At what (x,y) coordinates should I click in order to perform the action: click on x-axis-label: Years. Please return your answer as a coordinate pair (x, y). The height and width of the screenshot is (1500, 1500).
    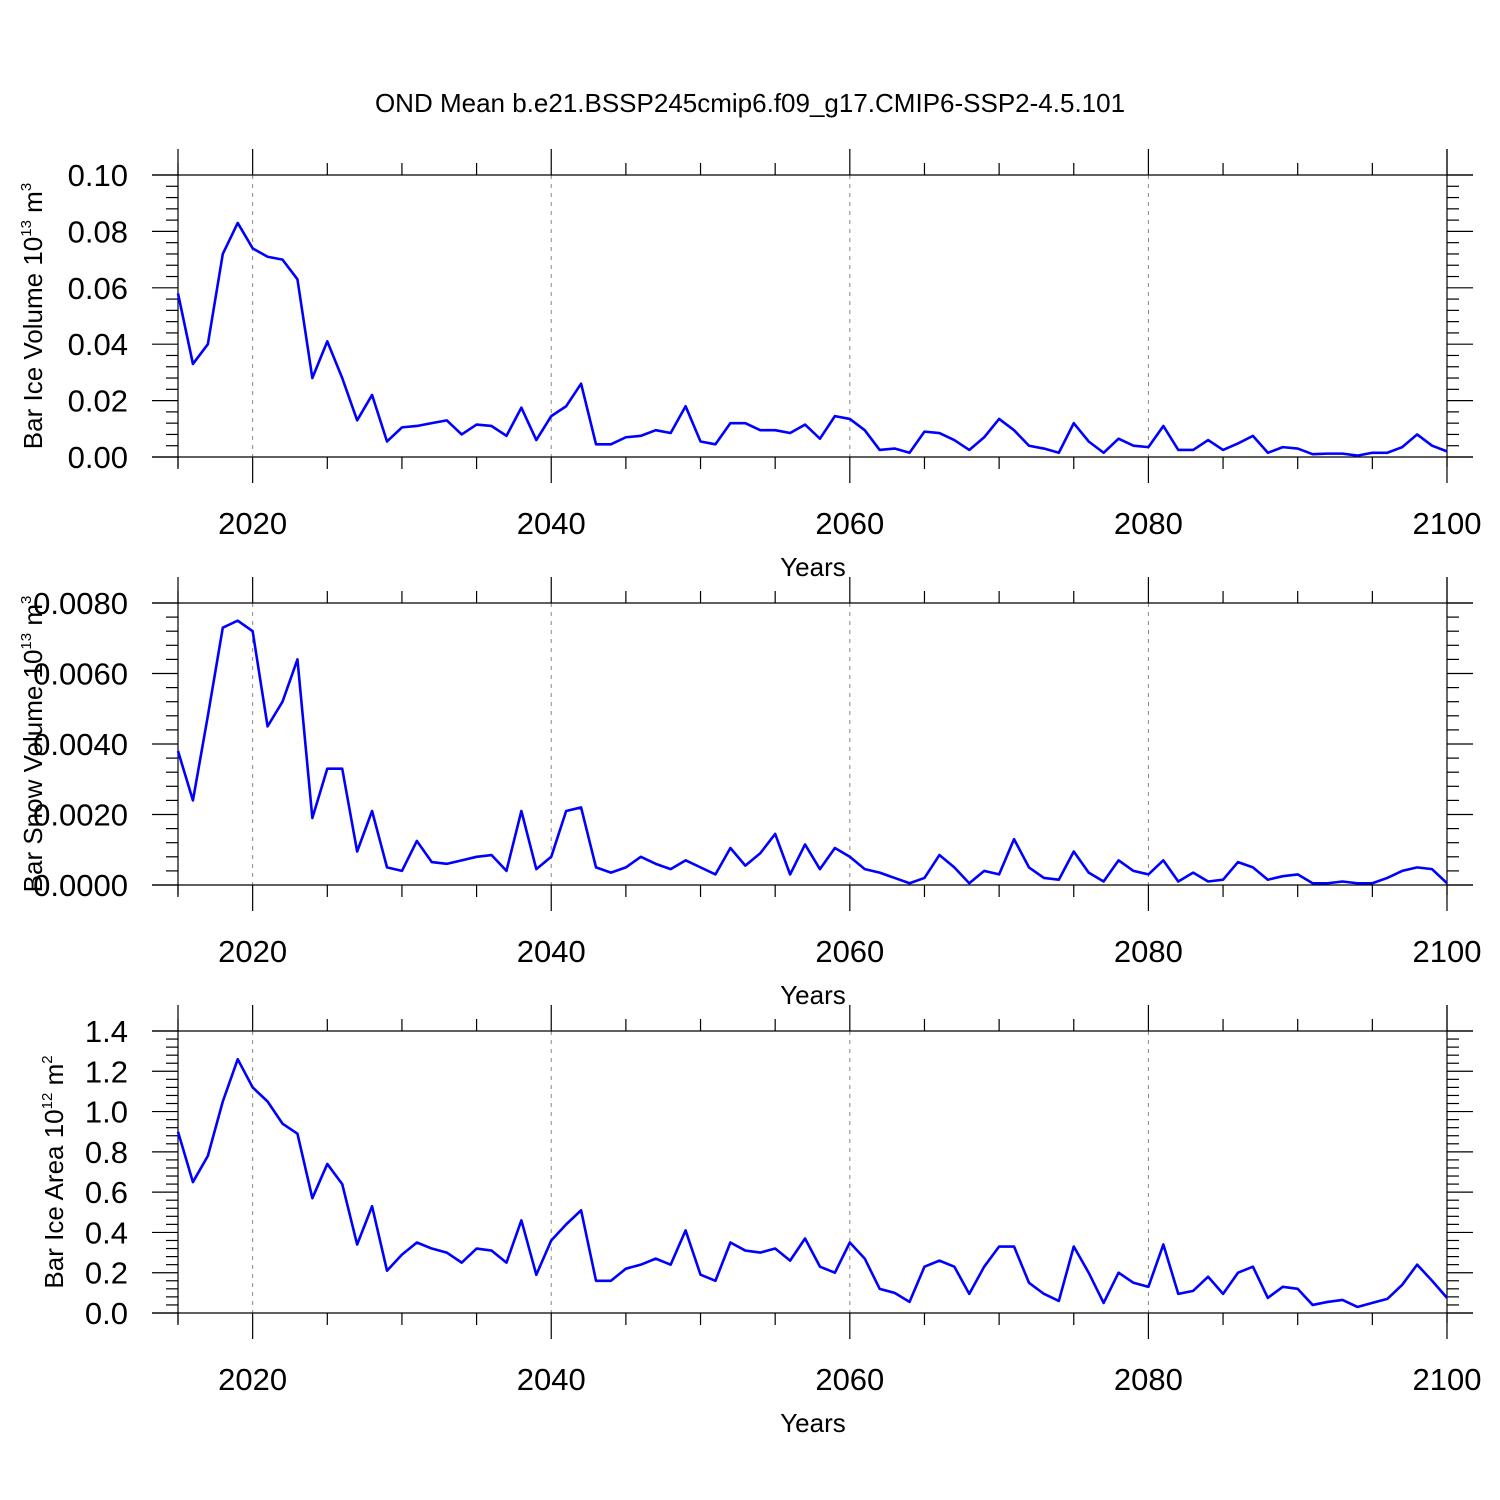
    Looking at the image, I should click on (813, 1423).